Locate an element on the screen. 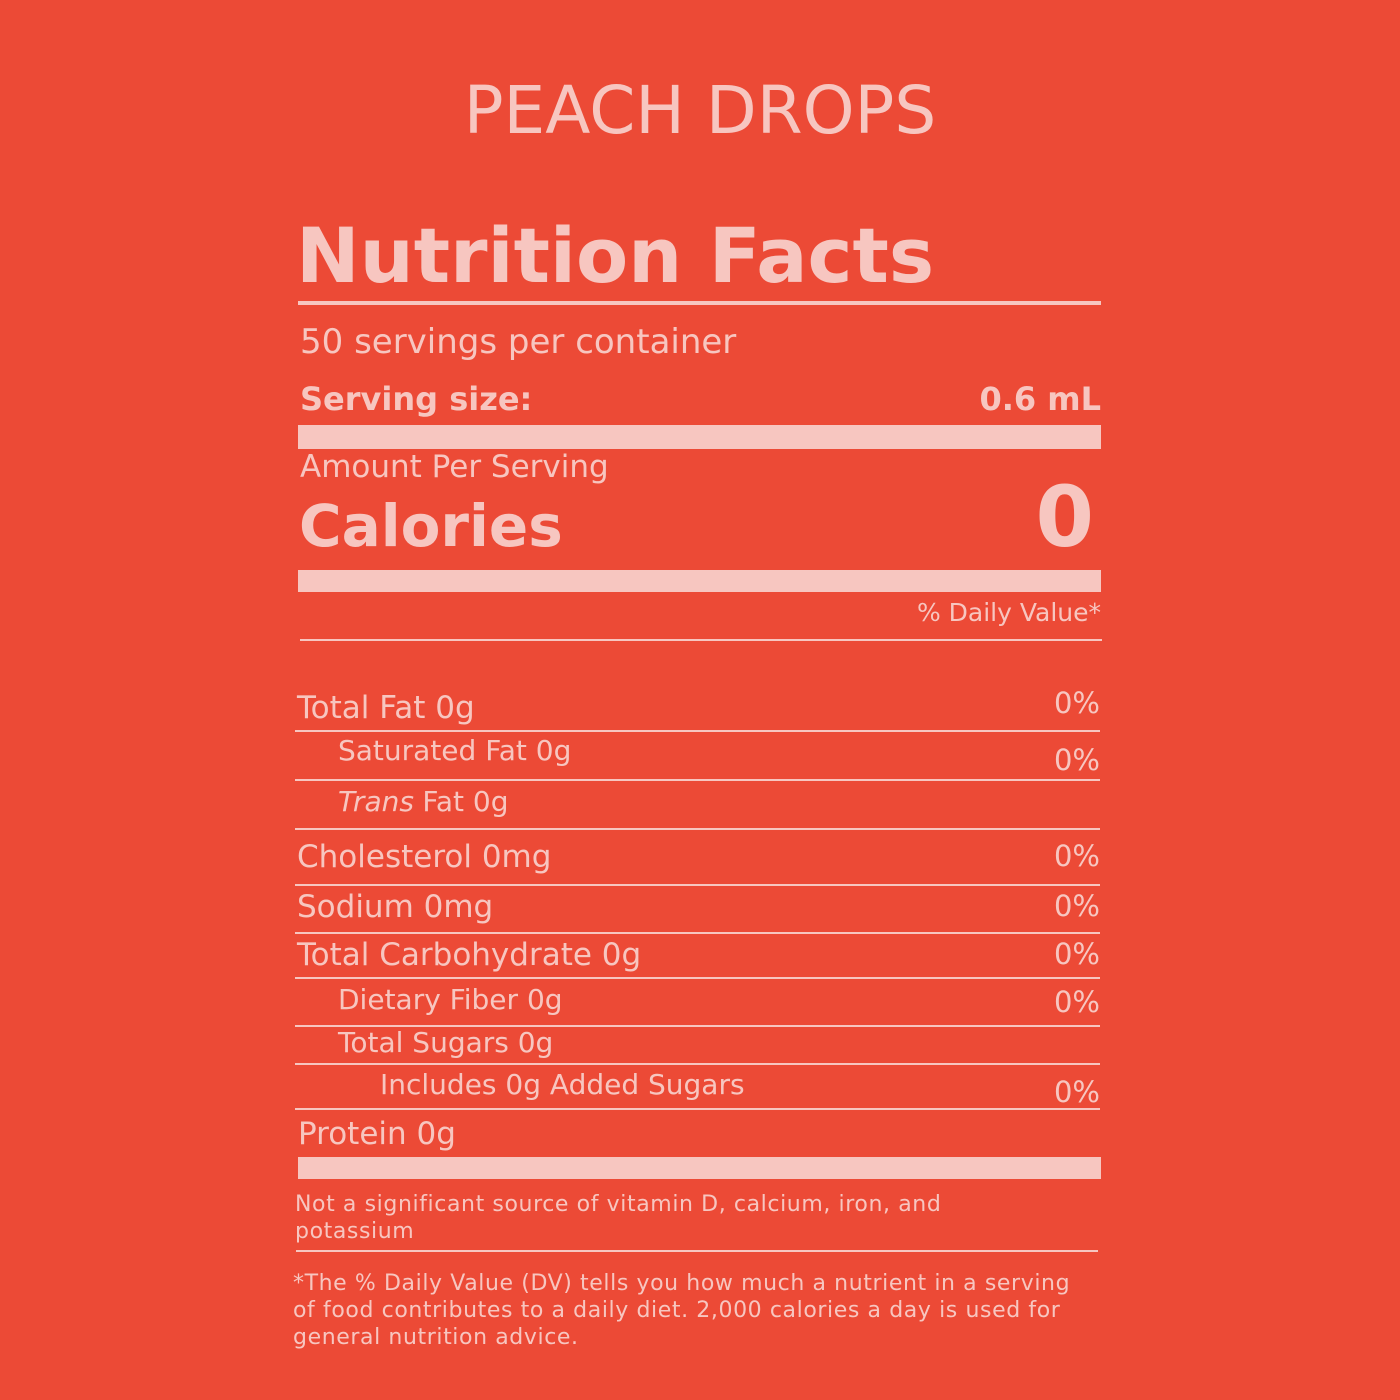  nutrient-label: Dietary Fiber 0g is located at coordinates (450, 999).